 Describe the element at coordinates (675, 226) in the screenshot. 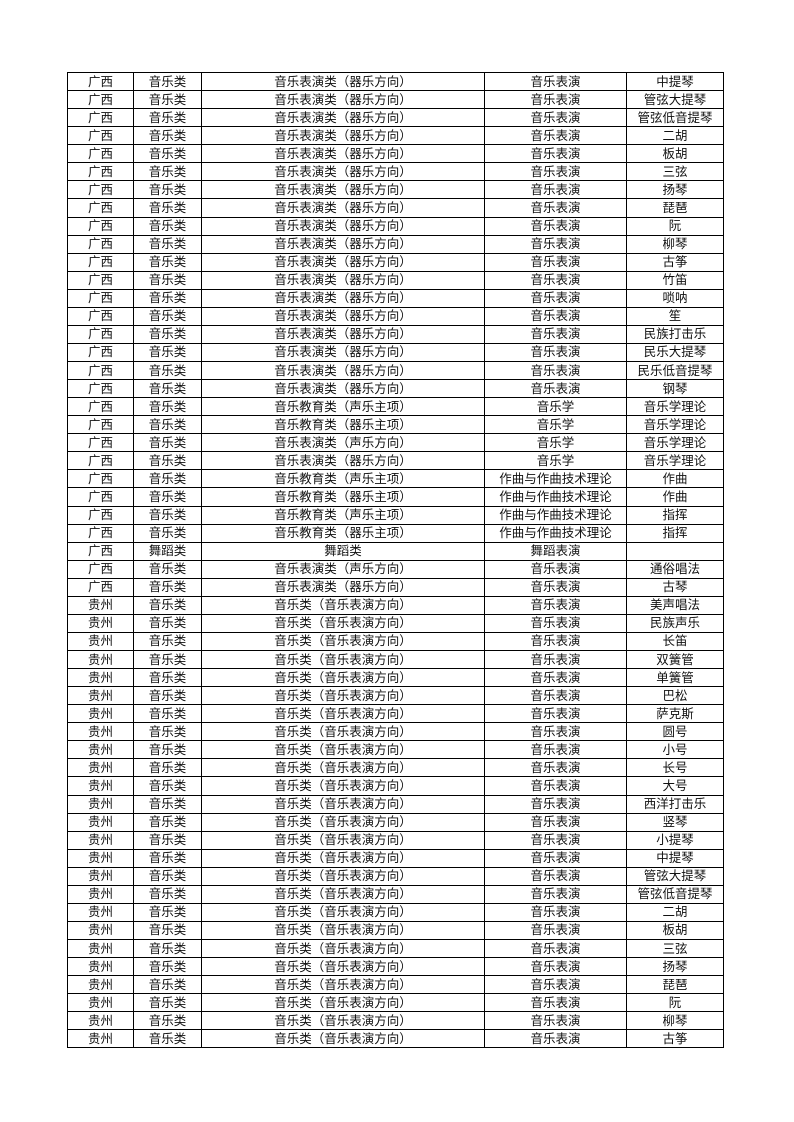

I see `direction-cell: 阮` at that location.